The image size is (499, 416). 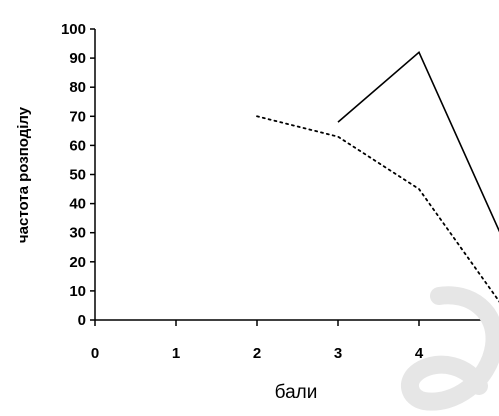 I want to click on x-tick-label: 2, so click(x=257, y=353).